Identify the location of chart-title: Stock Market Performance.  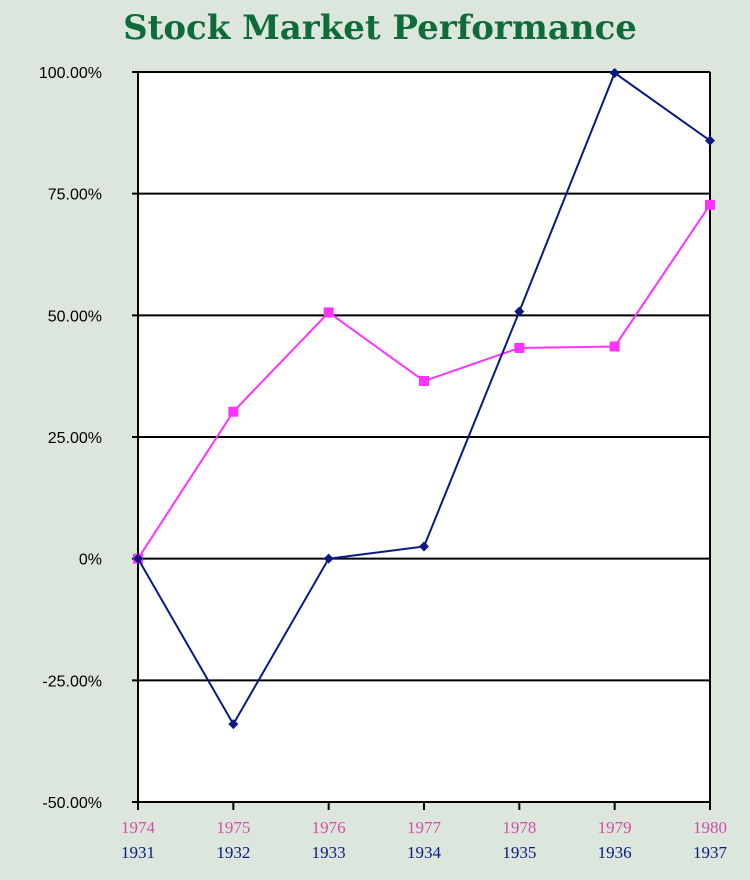
(380, 28).